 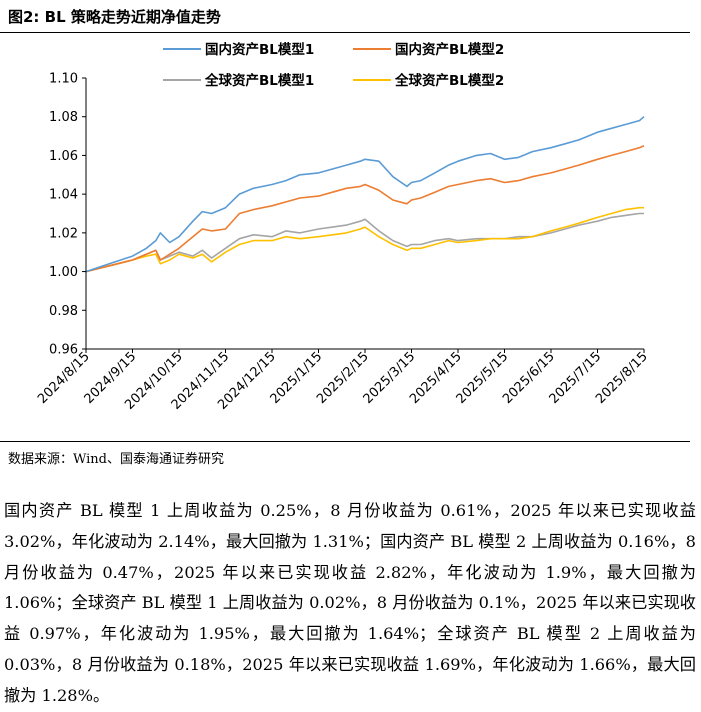 I want to click on y-tick-label: 1.02, so click(x=63, y=233).